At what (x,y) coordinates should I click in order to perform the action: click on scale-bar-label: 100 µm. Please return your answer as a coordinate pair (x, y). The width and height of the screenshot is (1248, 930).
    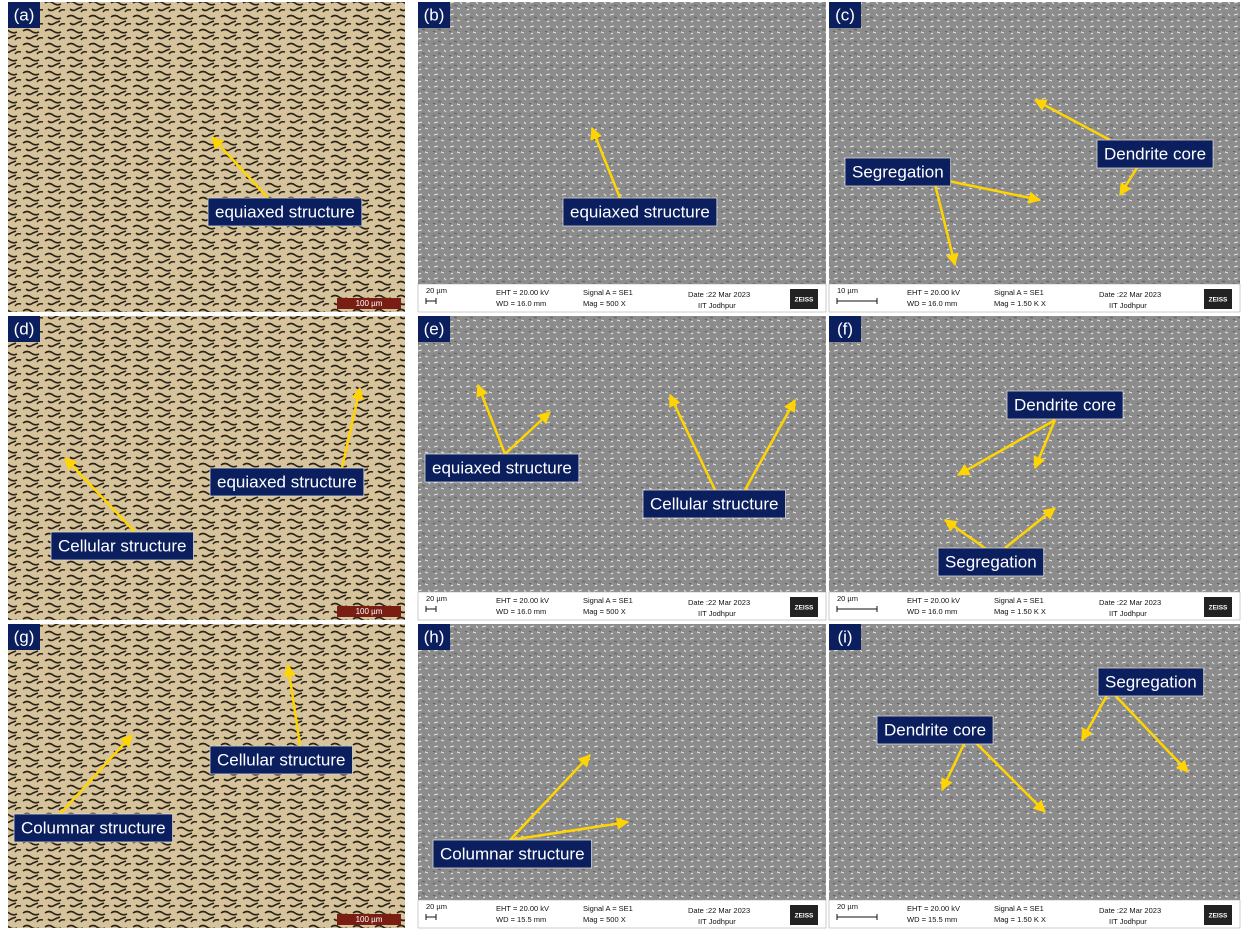
    Looking at the image, I should click on (369, 919).